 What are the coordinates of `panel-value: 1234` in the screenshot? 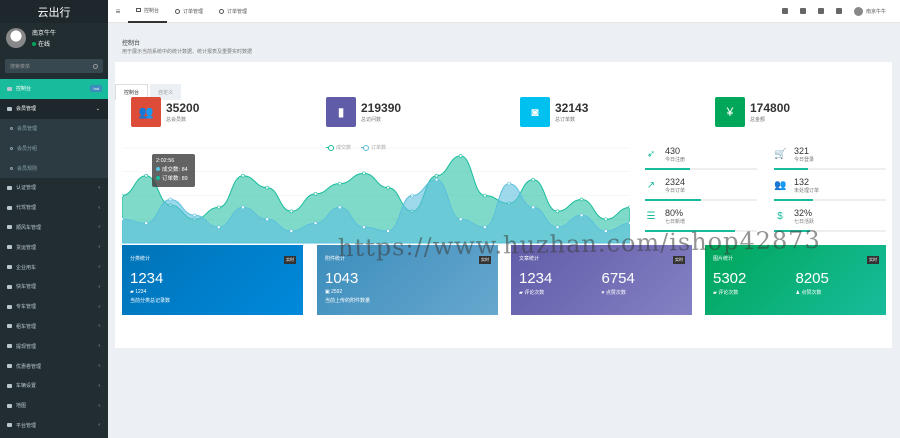 It's located at (536, 278).